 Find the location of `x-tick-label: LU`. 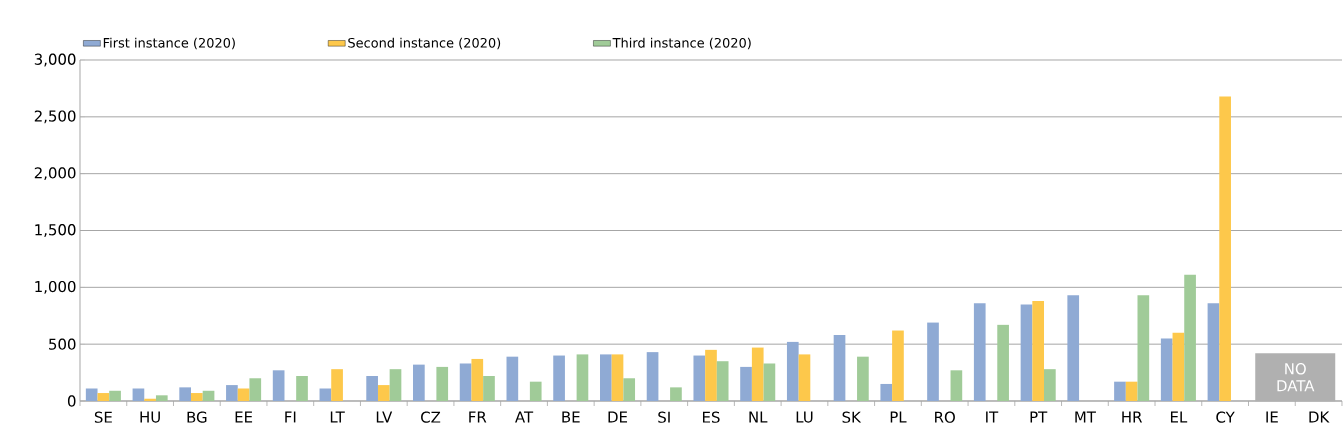

x-tick-label: LU is located at coordinates (804, 417).